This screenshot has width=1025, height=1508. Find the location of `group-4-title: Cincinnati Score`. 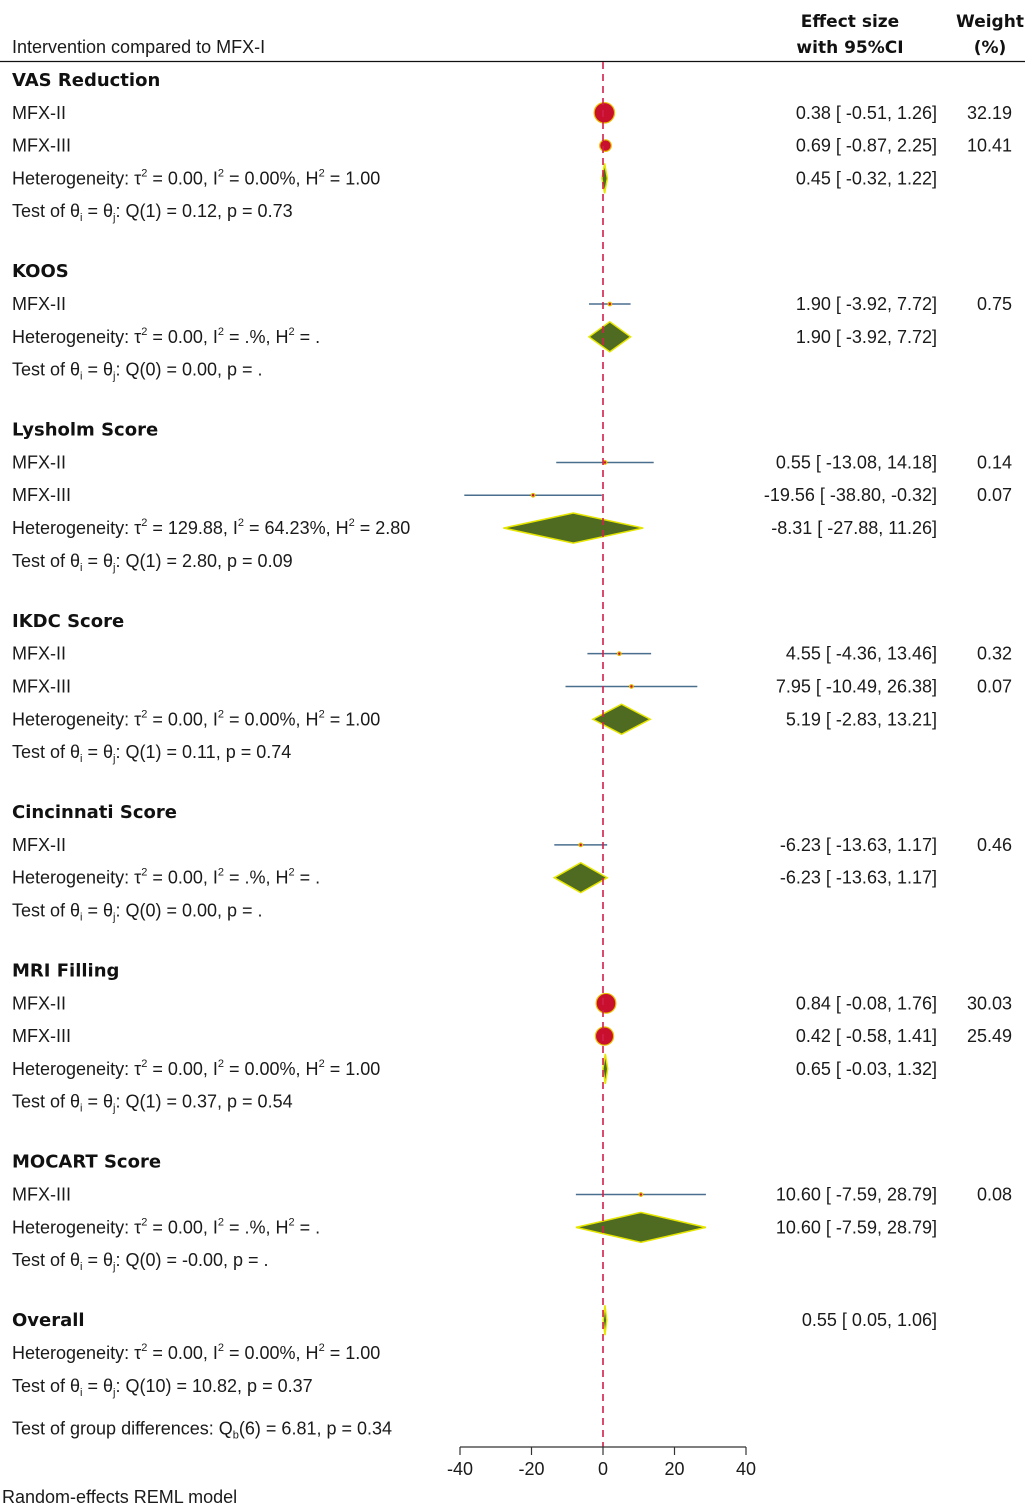

group-4-title: Cincinnati Score is located at coordinates (94, 812).